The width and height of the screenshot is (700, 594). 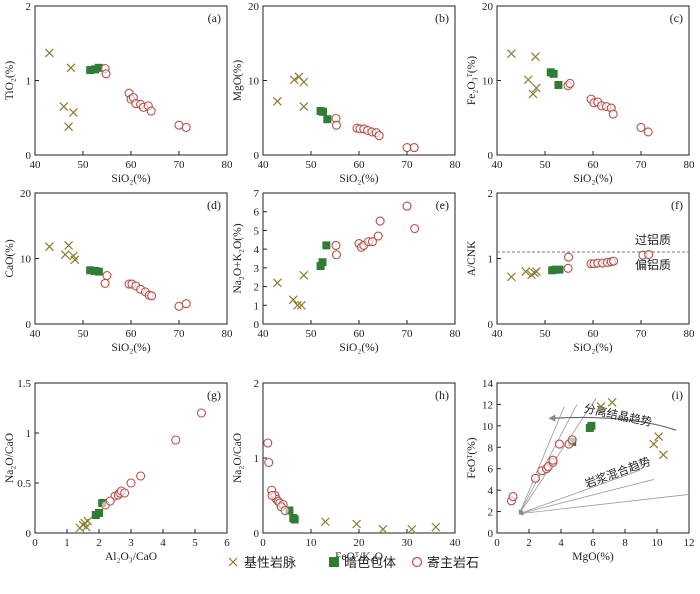 What do you see at coordinates (417, 562) in the screenshot?
I see `legend-marker-circle` at bounding box center [417, 562].